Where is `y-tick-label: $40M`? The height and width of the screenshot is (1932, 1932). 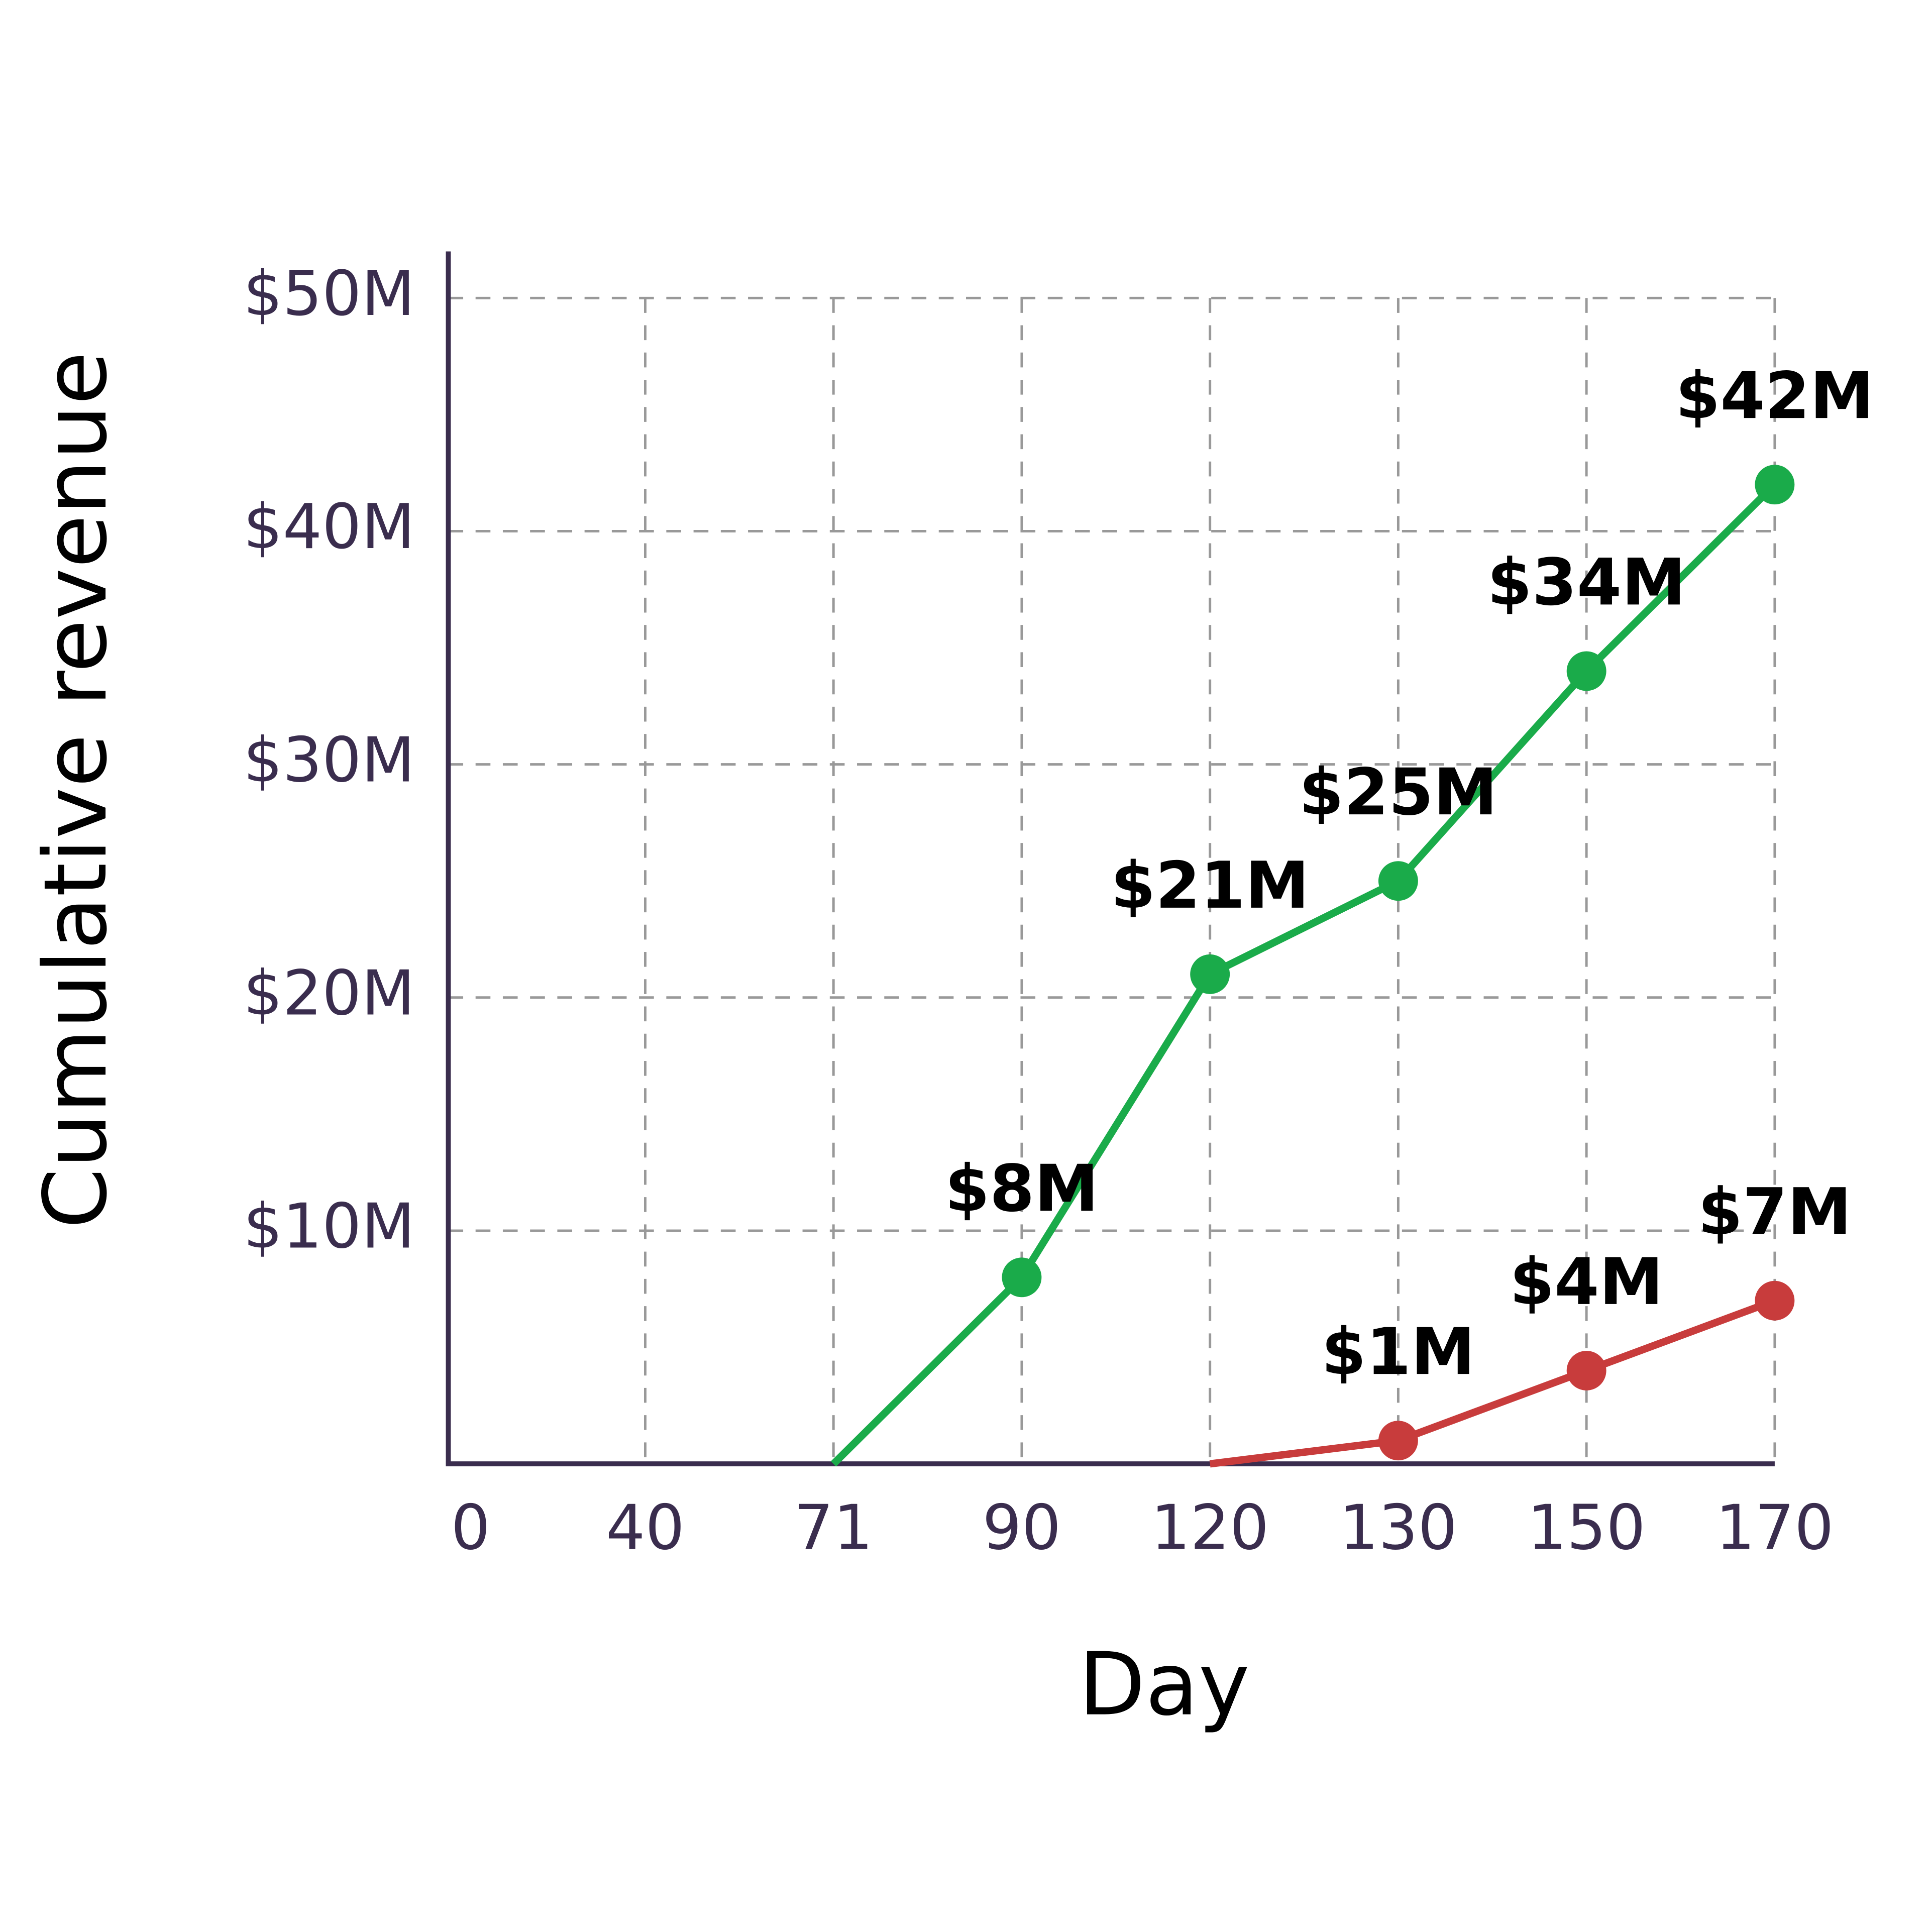 y-tick-label: $40M is located at coordinates (329, 527).